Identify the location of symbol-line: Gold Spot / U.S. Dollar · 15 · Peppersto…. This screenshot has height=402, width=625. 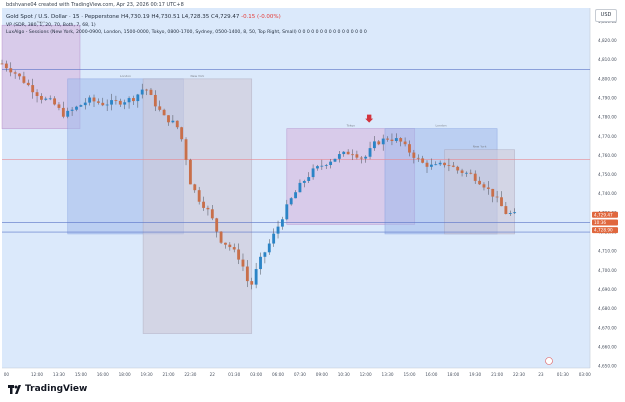
(143, 17).